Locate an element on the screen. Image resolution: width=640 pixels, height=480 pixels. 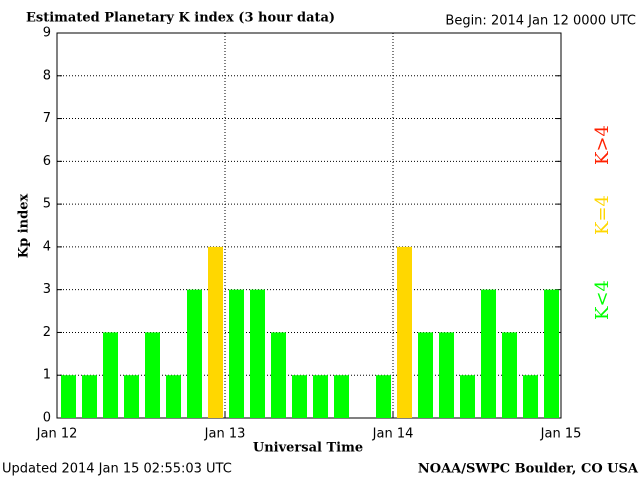
y-tick-label: 3 is located at coordinates (47, 289).